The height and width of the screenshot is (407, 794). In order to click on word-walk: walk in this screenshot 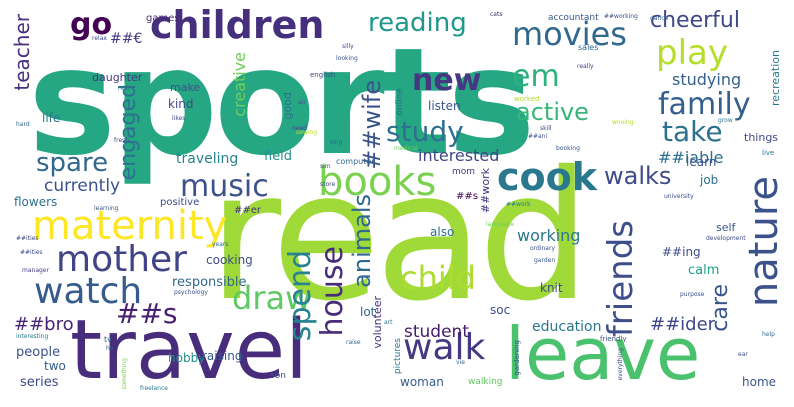, I will do `click(444, 347)`.